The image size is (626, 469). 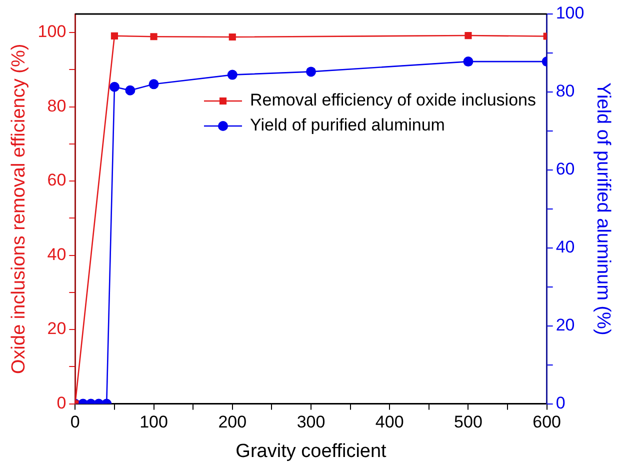 I want to click on y-axis-title: Oxide inclusions removal efficiency (%), so click(x=19, y=209).